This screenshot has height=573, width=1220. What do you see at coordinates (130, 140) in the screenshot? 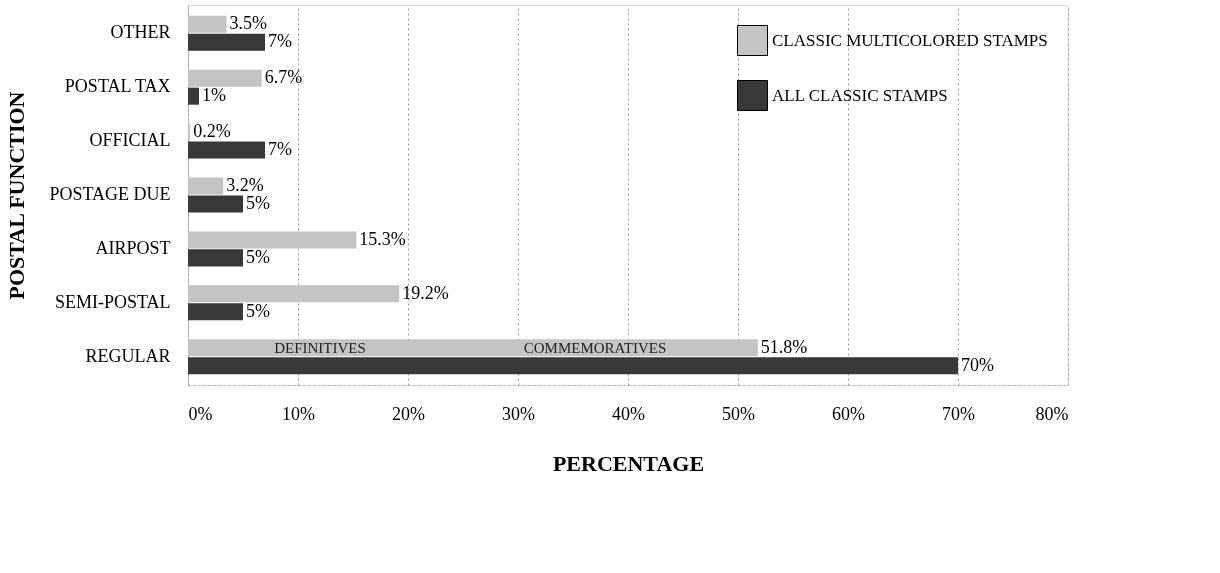
I see `y-tick-label: OFFICIAL` at bounding box center [130, 140].